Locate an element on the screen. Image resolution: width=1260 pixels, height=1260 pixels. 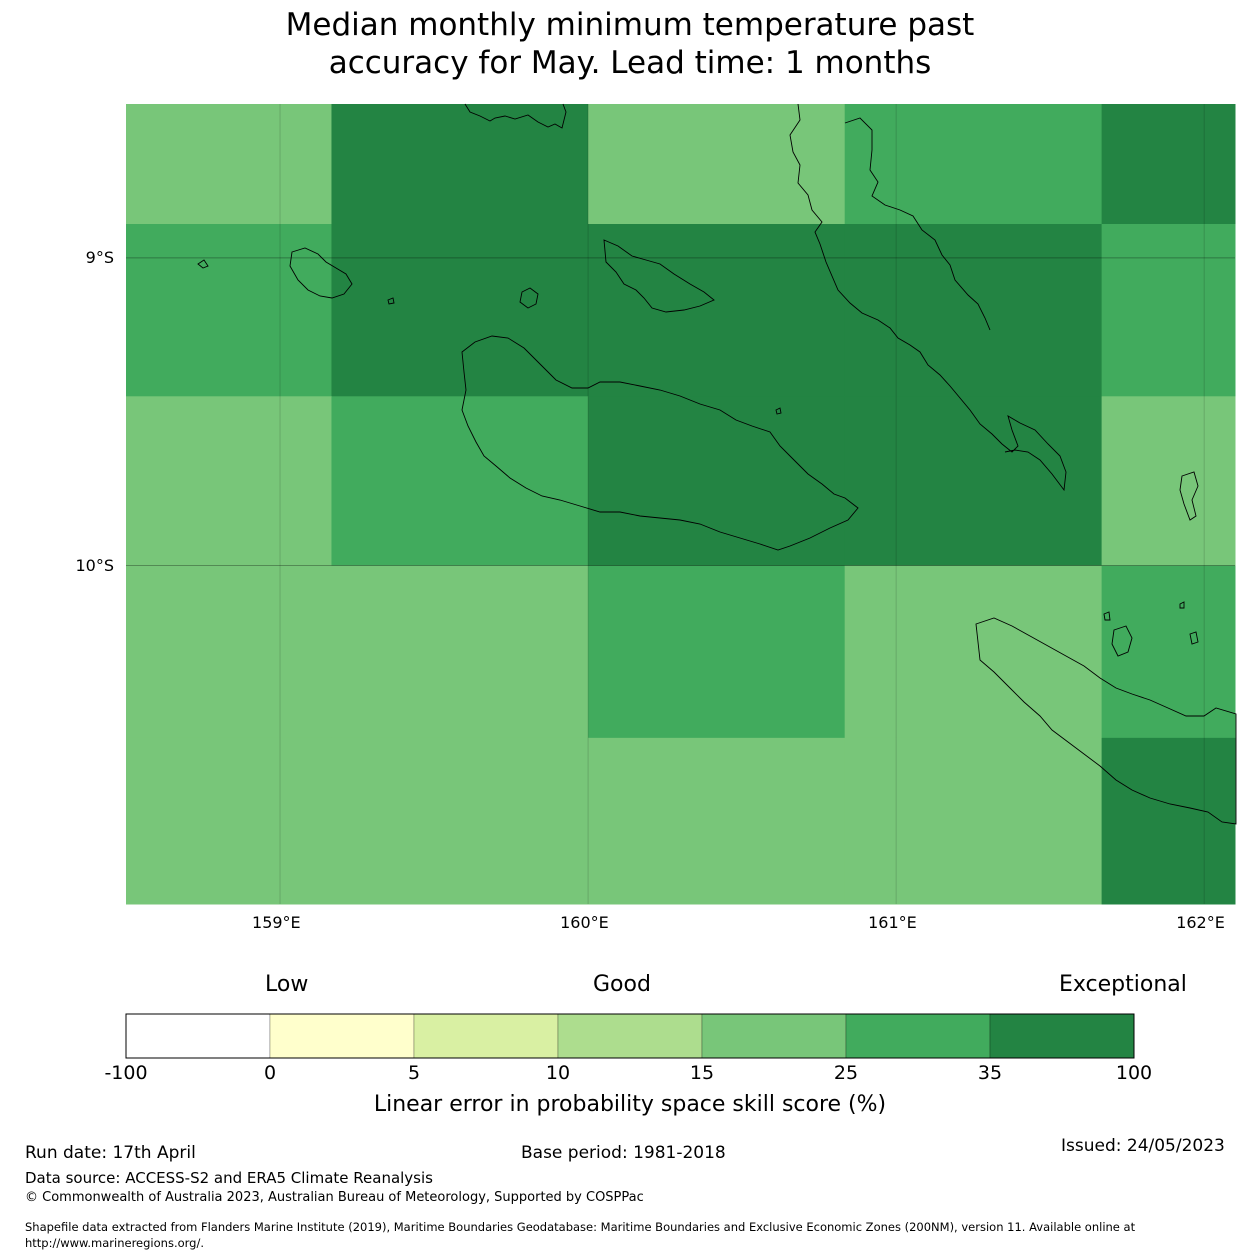
coastline-nggela is located at coordinates (321, 273).